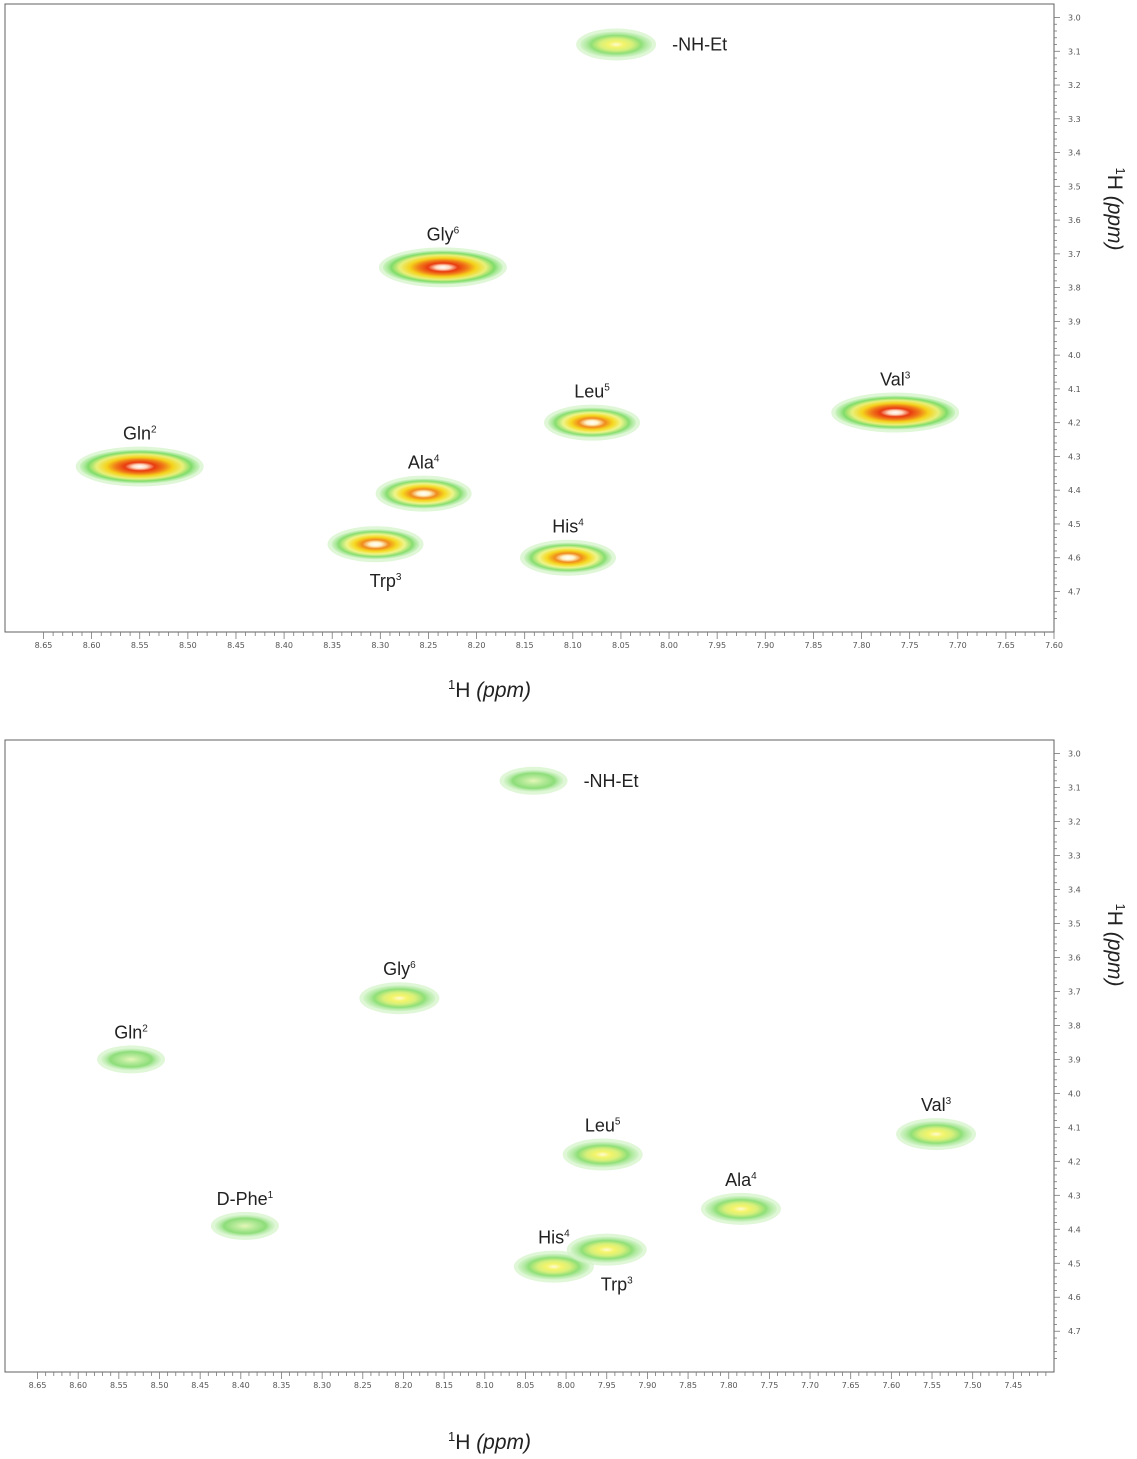 Image resolution: width=1137 pixels, height=1459 pixels. Describe the element at coordinates (1074, 186) in the screenshot. I see `y-tick-label: 3.5` at that location.